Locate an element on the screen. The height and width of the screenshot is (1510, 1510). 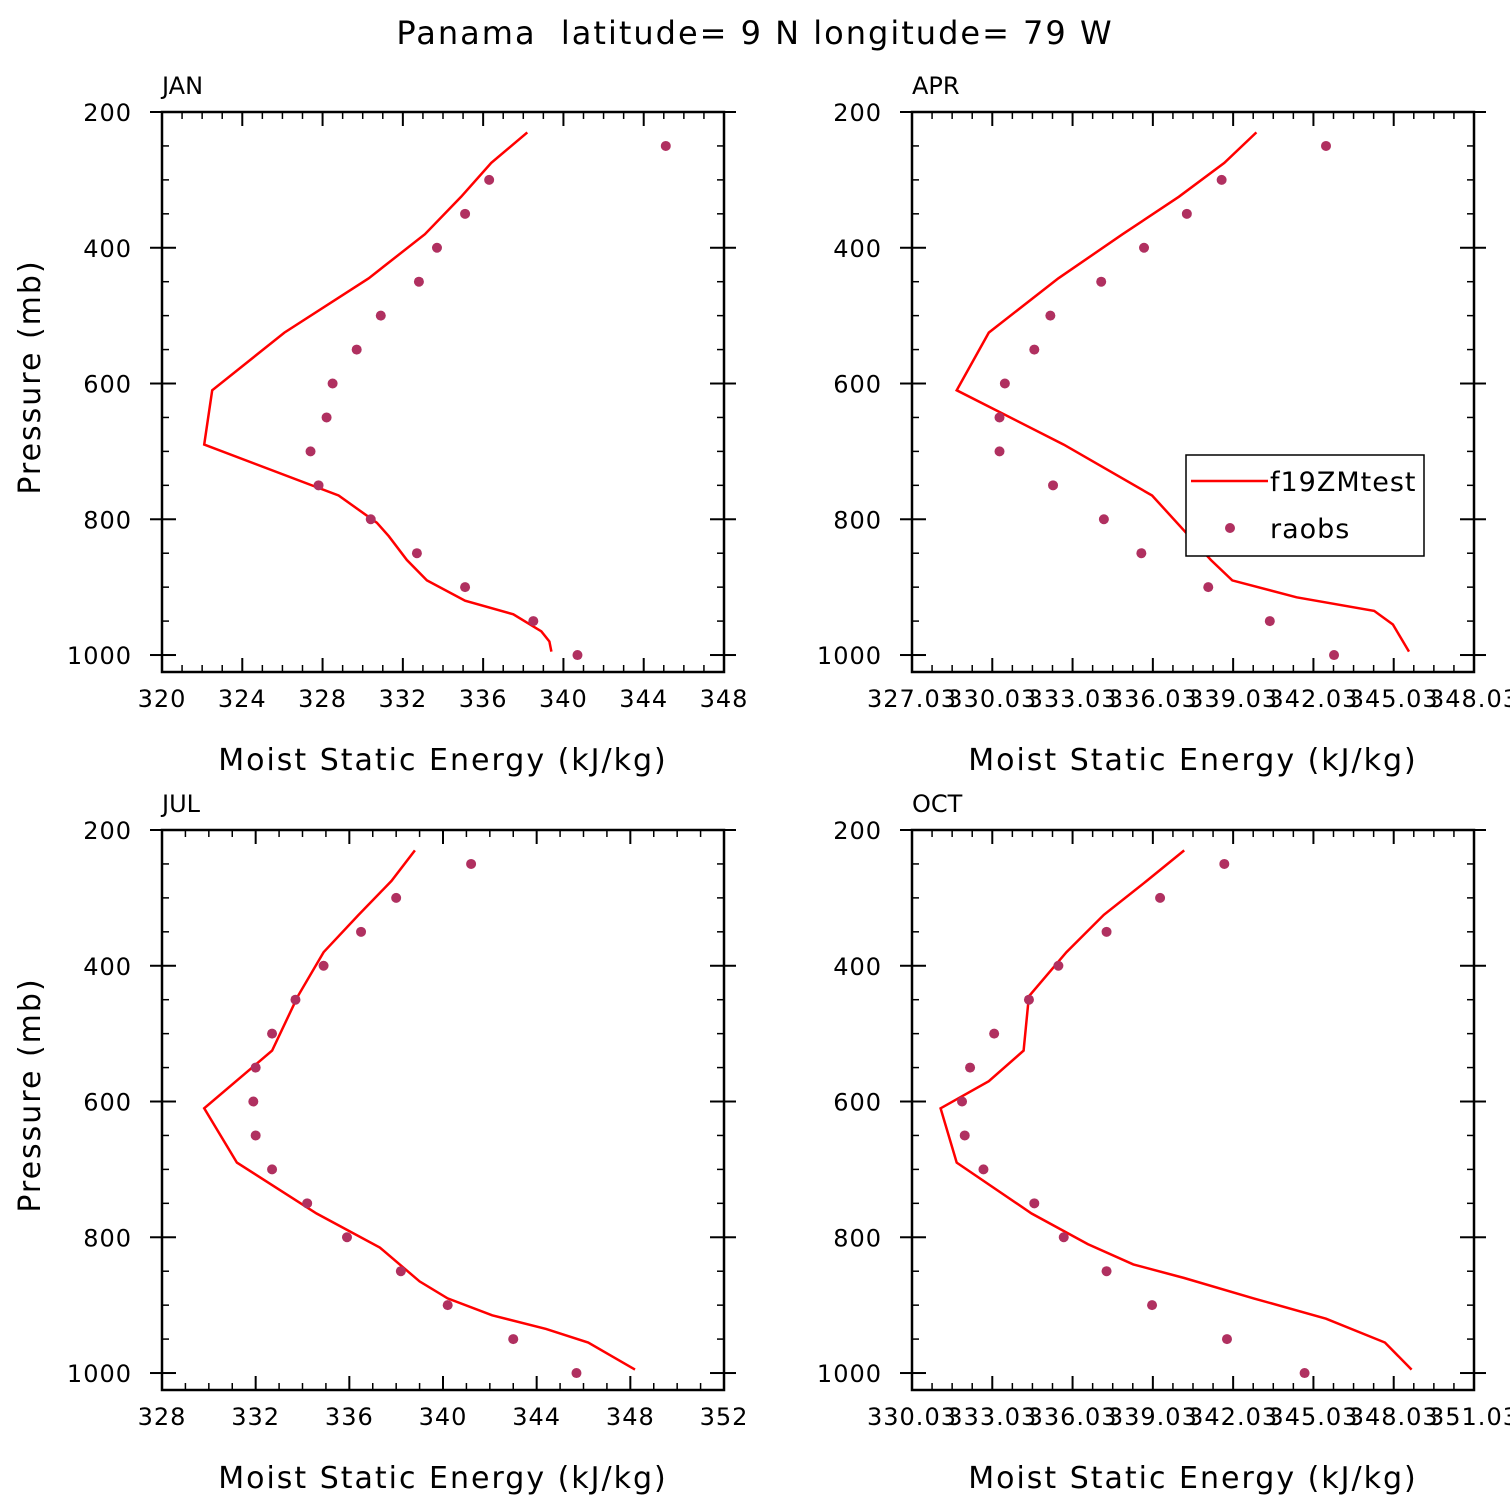
x-tick-label: 336 is located at coordinates (483, 699).